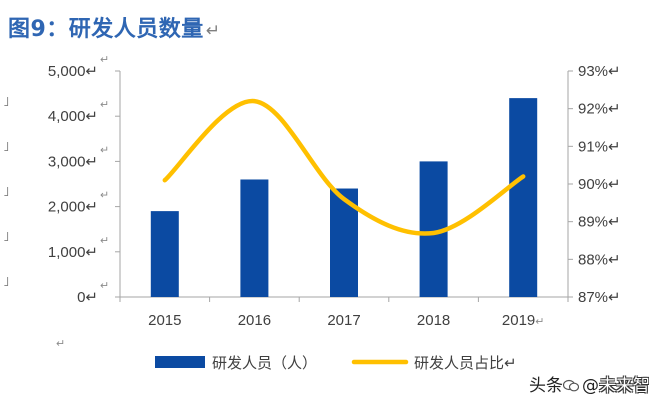 This screenshot has height=406, width=649. Describe the element at coordinates (164, 320) in the screenshot. I see `x-tick-label: 2015` at that location.